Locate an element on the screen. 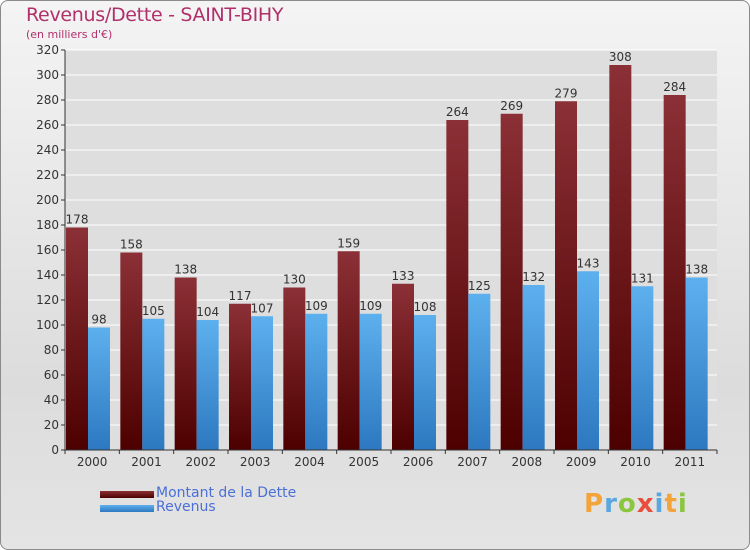 This screenshot has width=750, height=550. x-tick-label: 2000 is located at coordinates (92, 462).